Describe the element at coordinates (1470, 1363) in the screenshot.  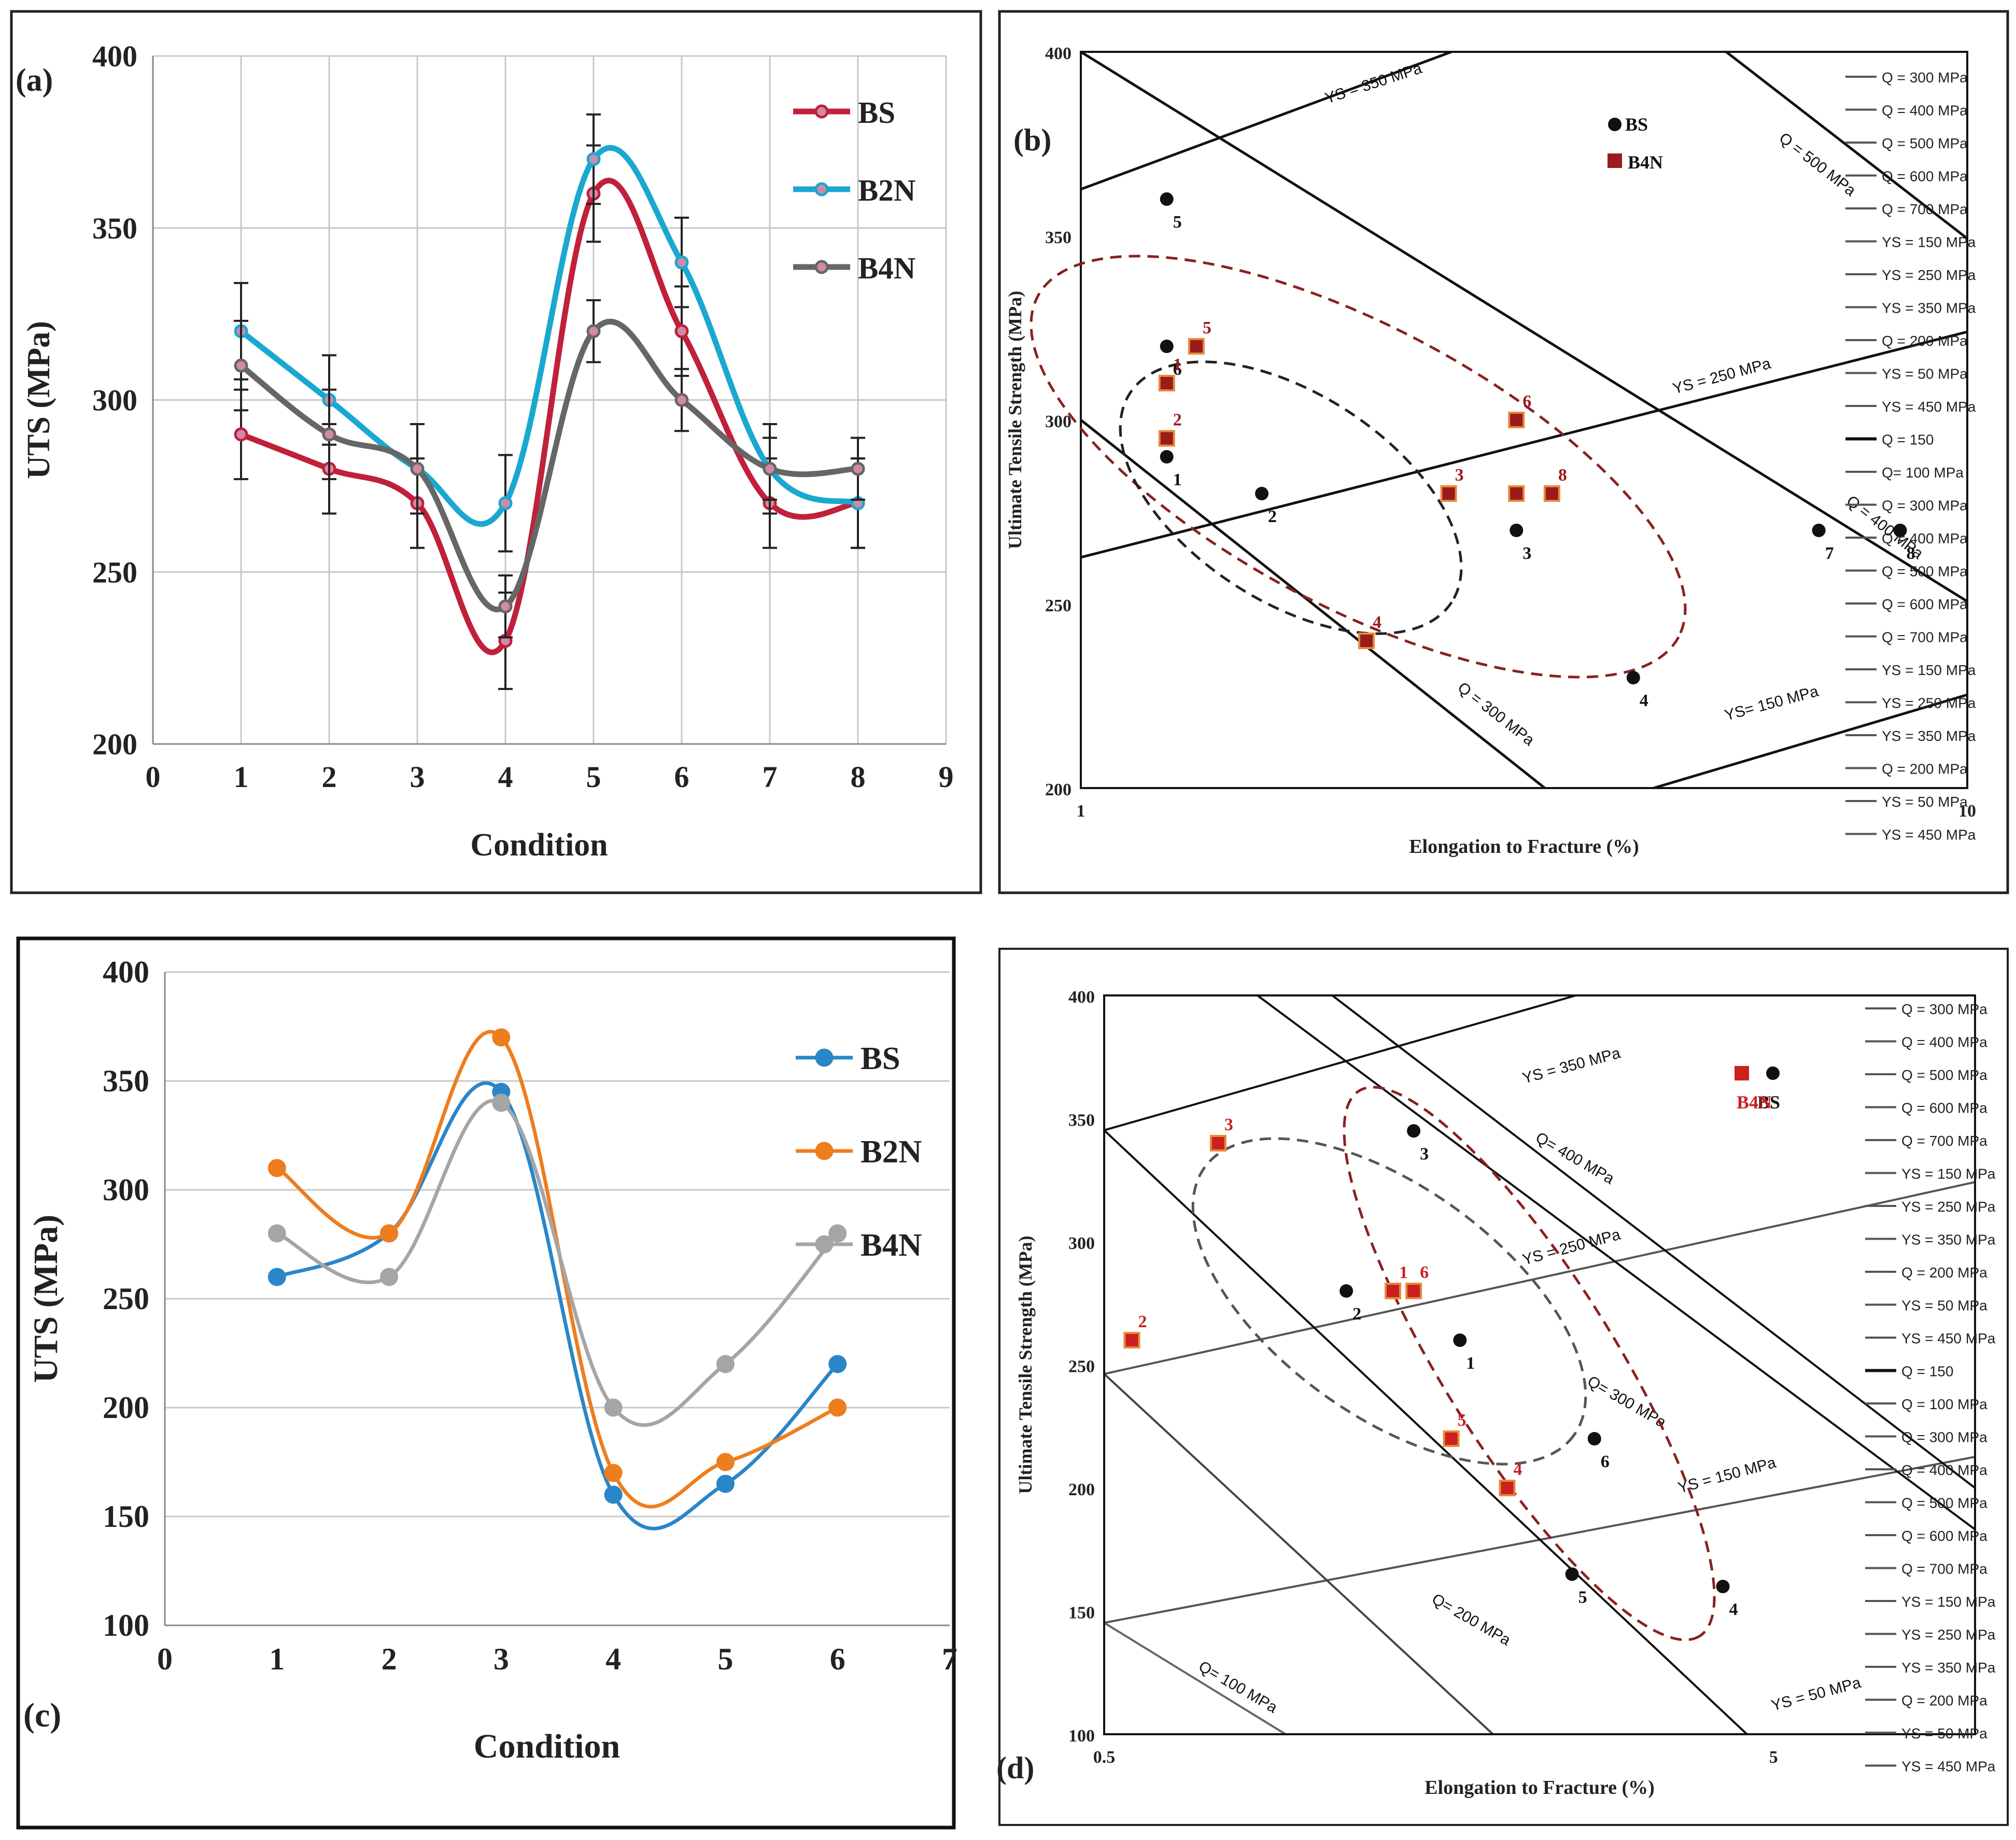
I see `data-point-label-bs: 1` at that location.